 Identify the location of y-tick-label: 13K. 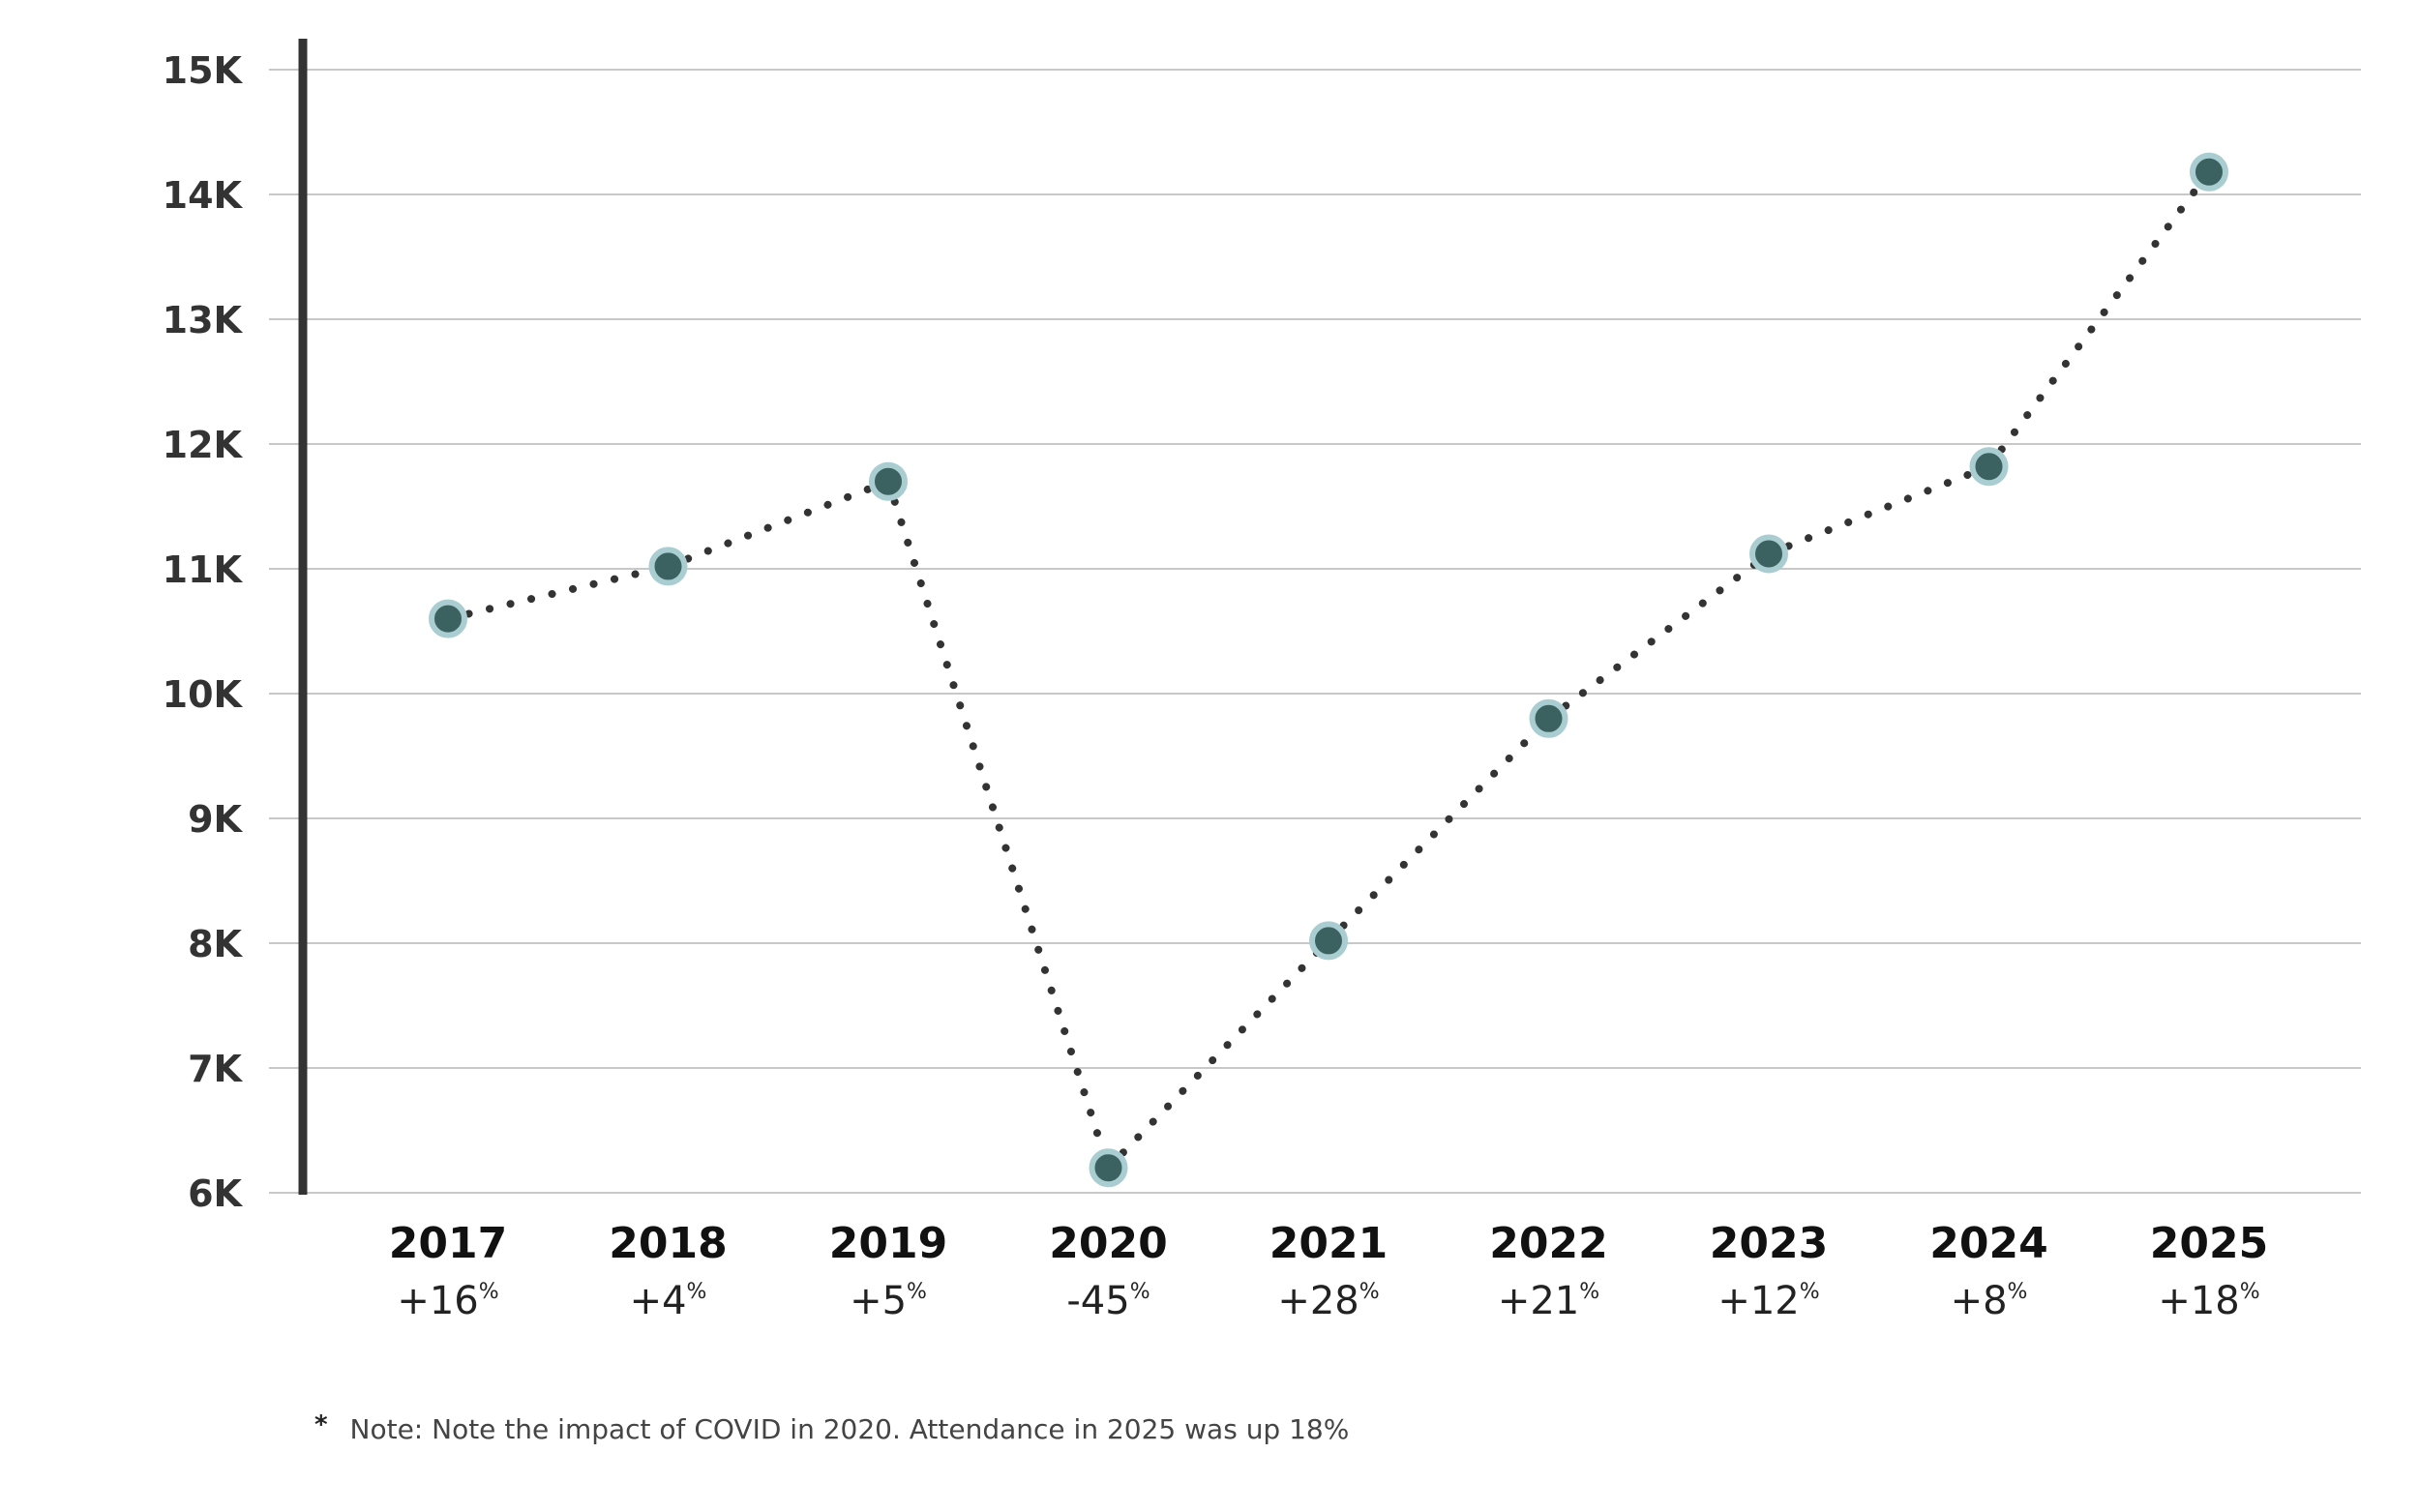
(204, 320).